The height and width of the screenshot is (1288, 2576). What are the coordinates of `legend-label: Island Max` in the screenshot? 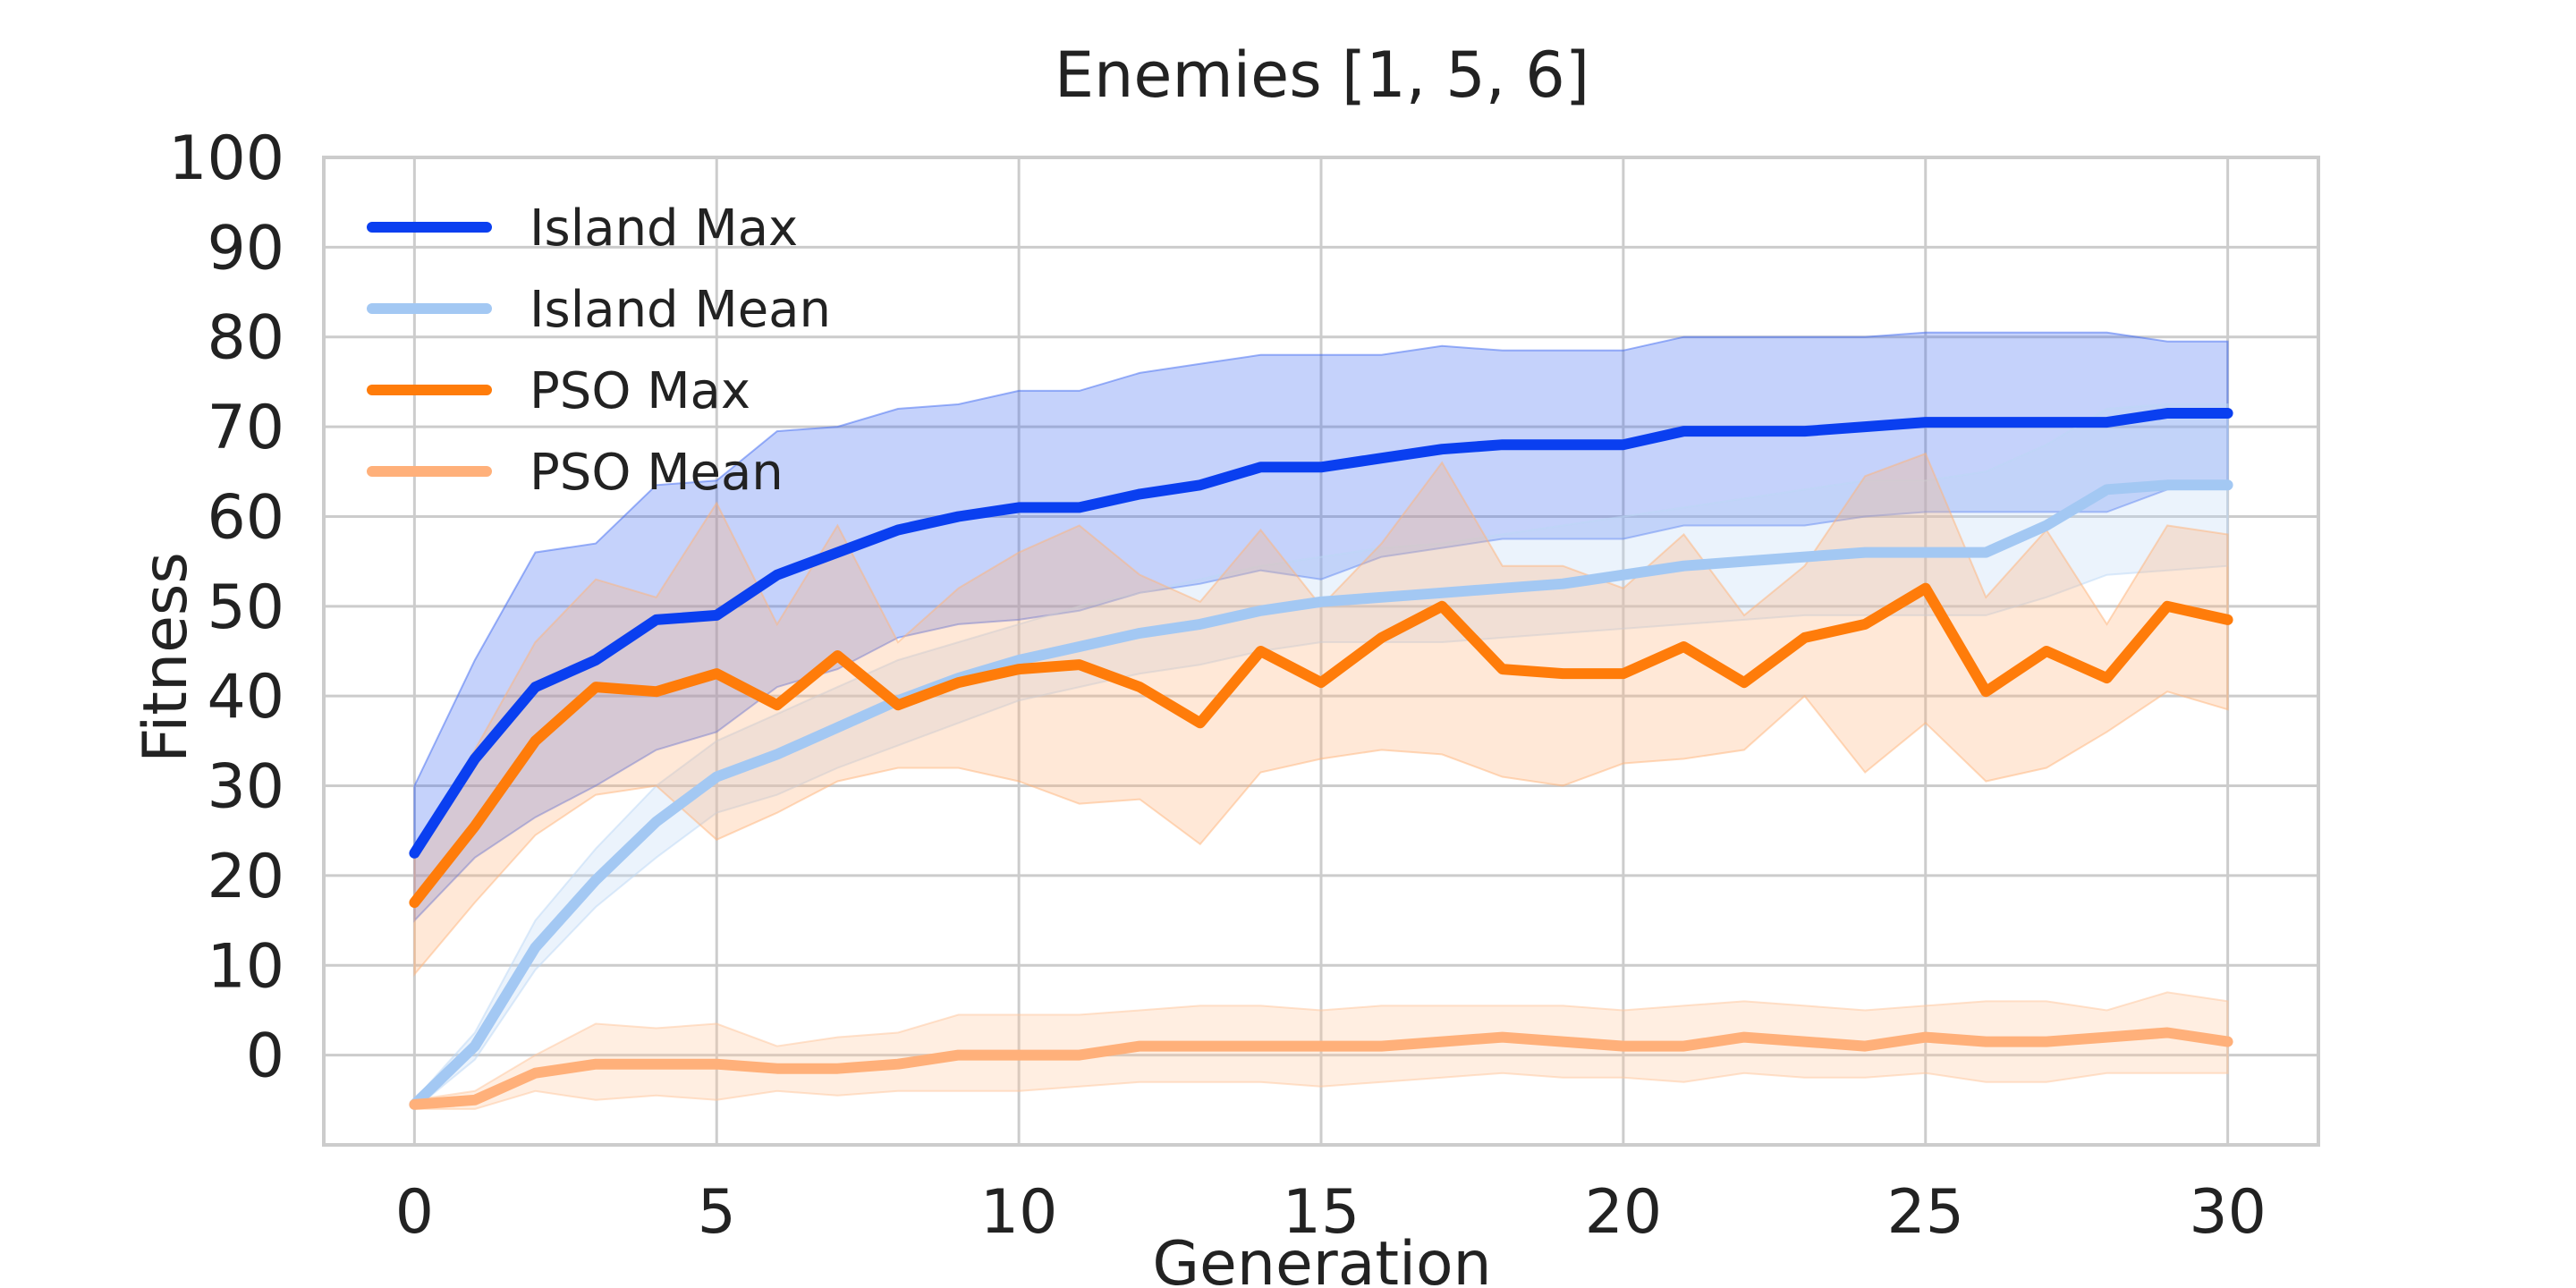 It's located at (664, 228).